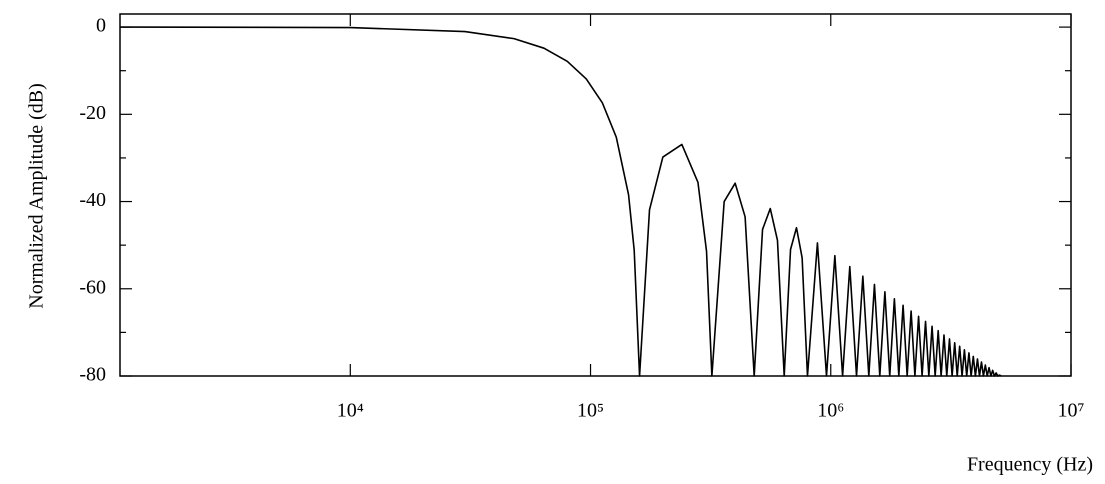 Image resolution: width=1105 pixels, height=484 pixels. What do you see at coordinates (590, 411) in the screenshot?
I see `x-tick-label: 10⁵` at bounding box center [590, 411].